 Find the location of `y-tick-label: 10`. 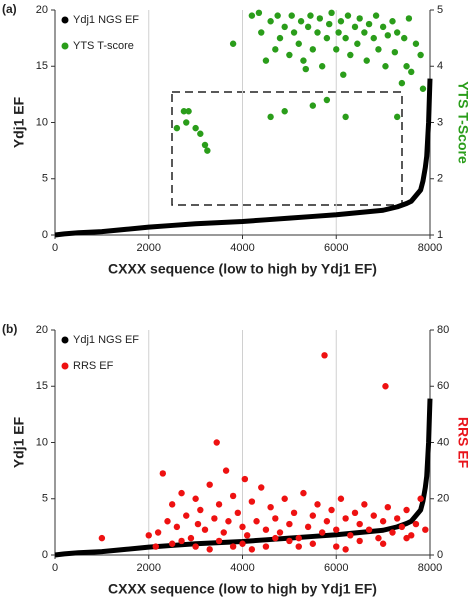

y-tick-label: 10 is located at coordinates (42, 122).